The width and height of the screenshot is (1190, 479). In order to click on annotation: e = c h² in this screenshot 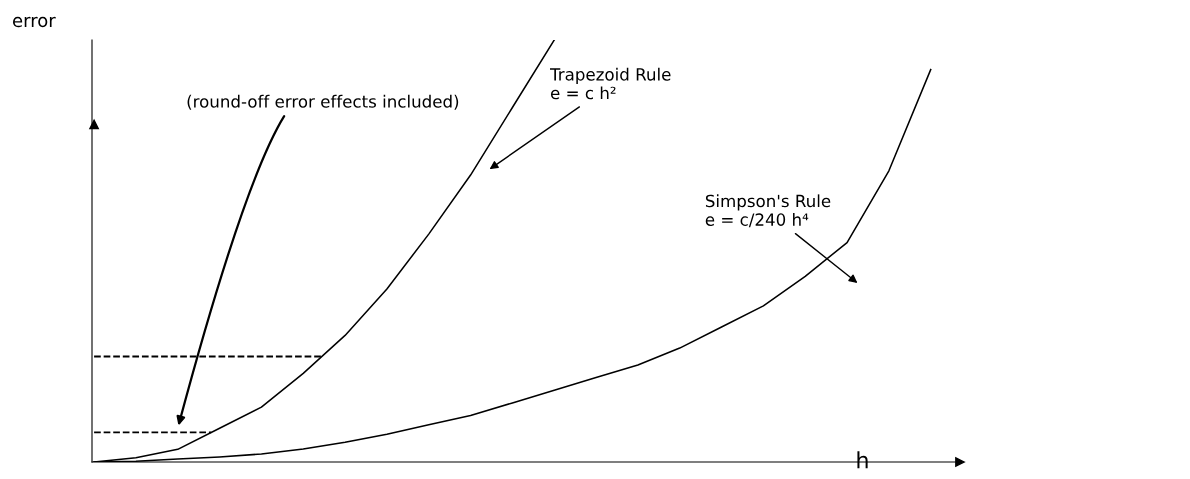, I will do `click(583, 93)`.